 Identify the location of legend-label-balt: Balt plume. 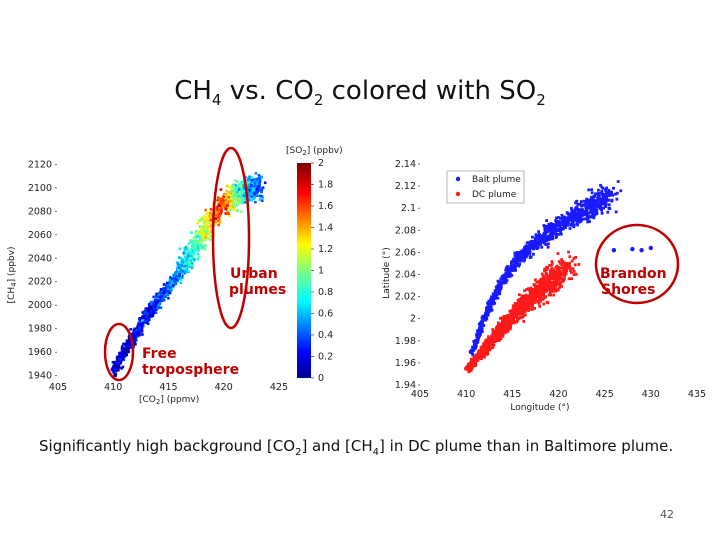
(496, 180).